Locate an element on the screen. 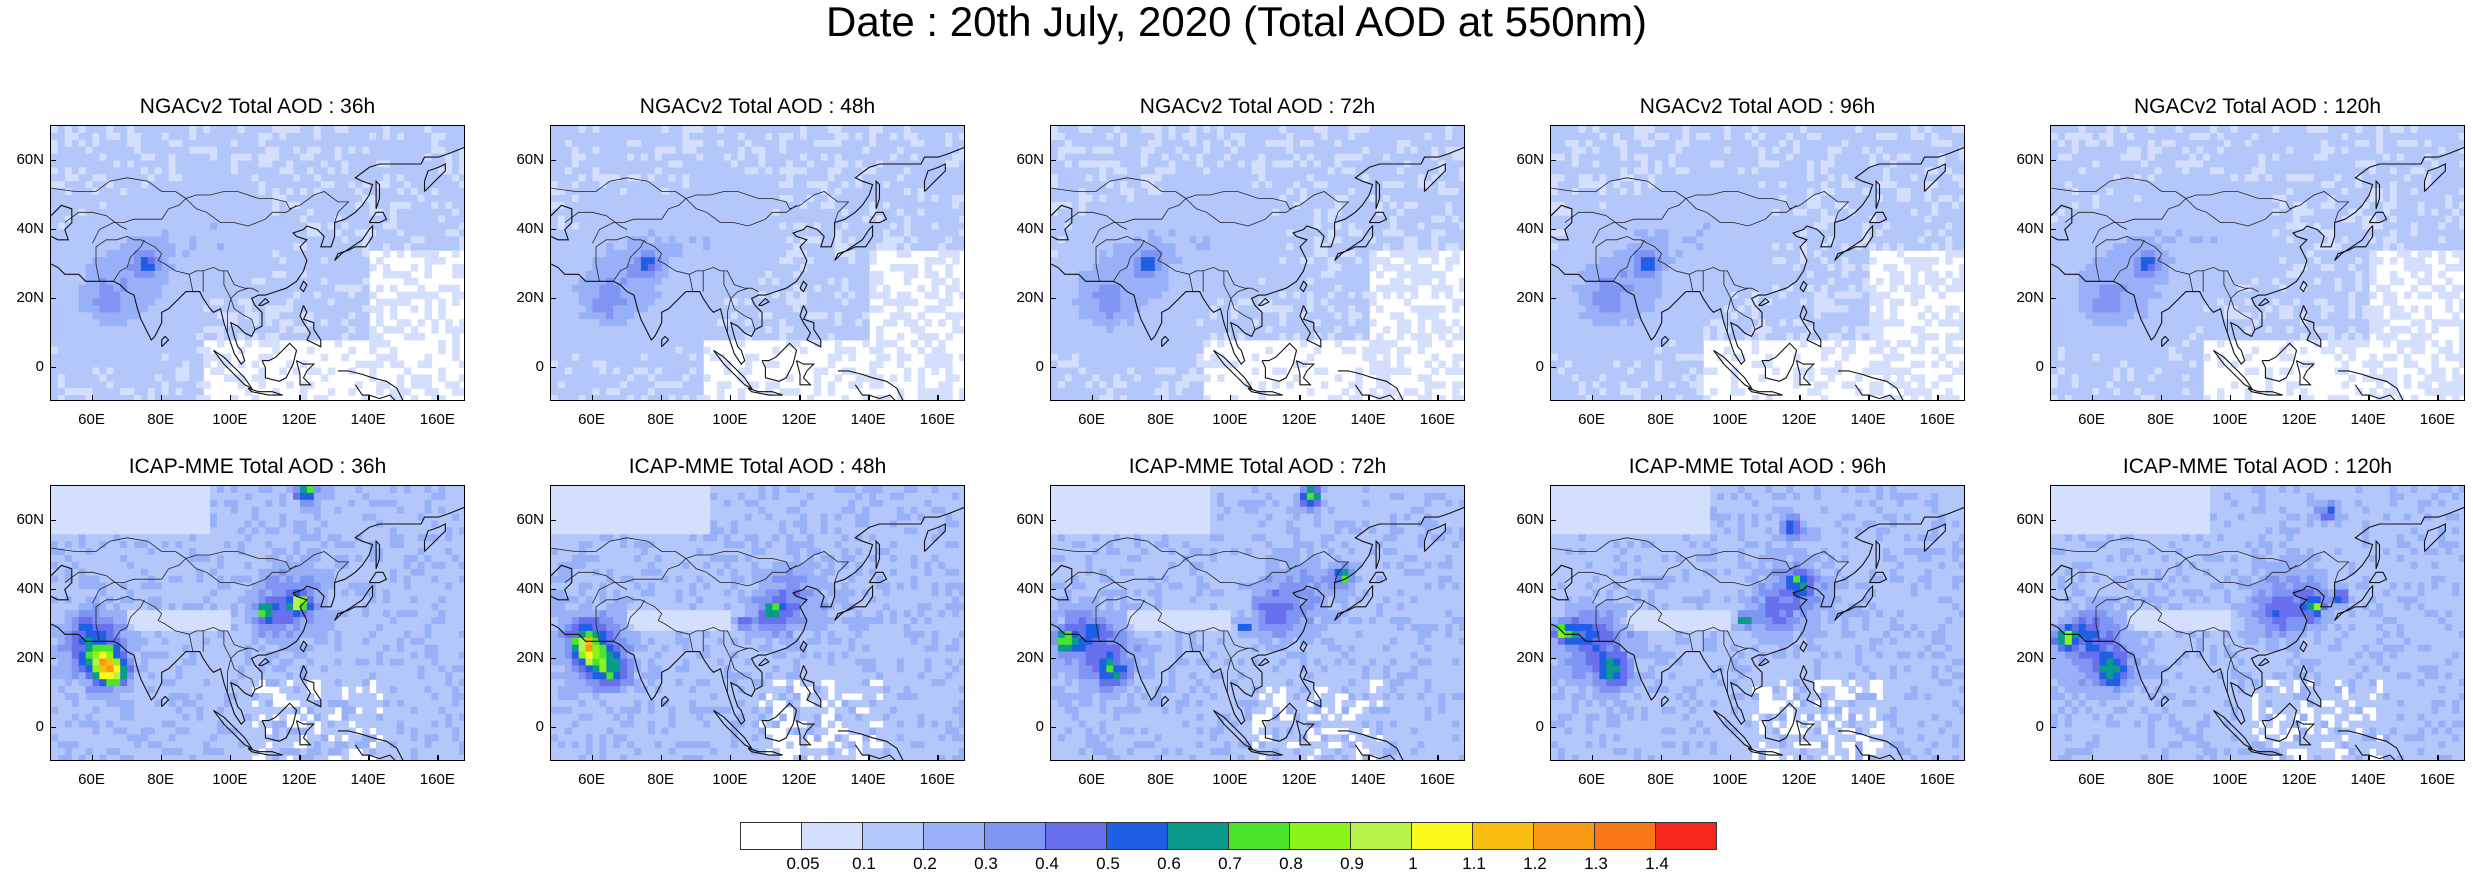 The height and width of the screenshot is (874, 2473). lat-tick-label: 40N is located at coordinates (1024, 588).